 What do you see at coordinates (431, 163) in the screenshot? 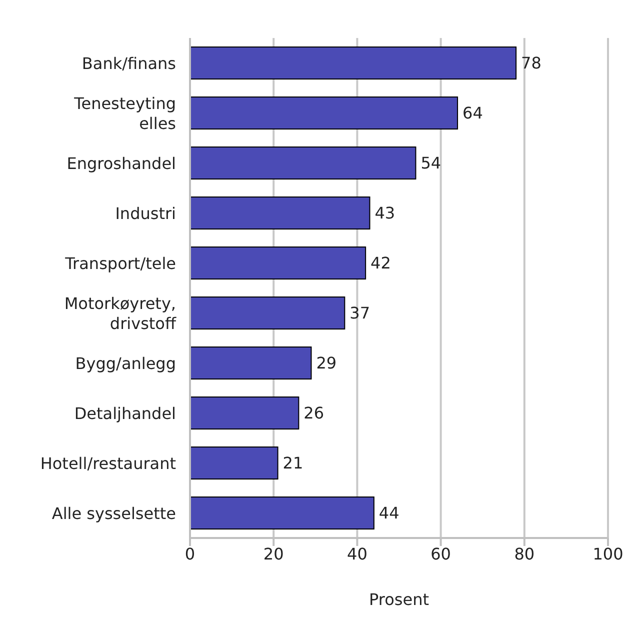
I see `data-label: 54` at bounding box center [431, 163].